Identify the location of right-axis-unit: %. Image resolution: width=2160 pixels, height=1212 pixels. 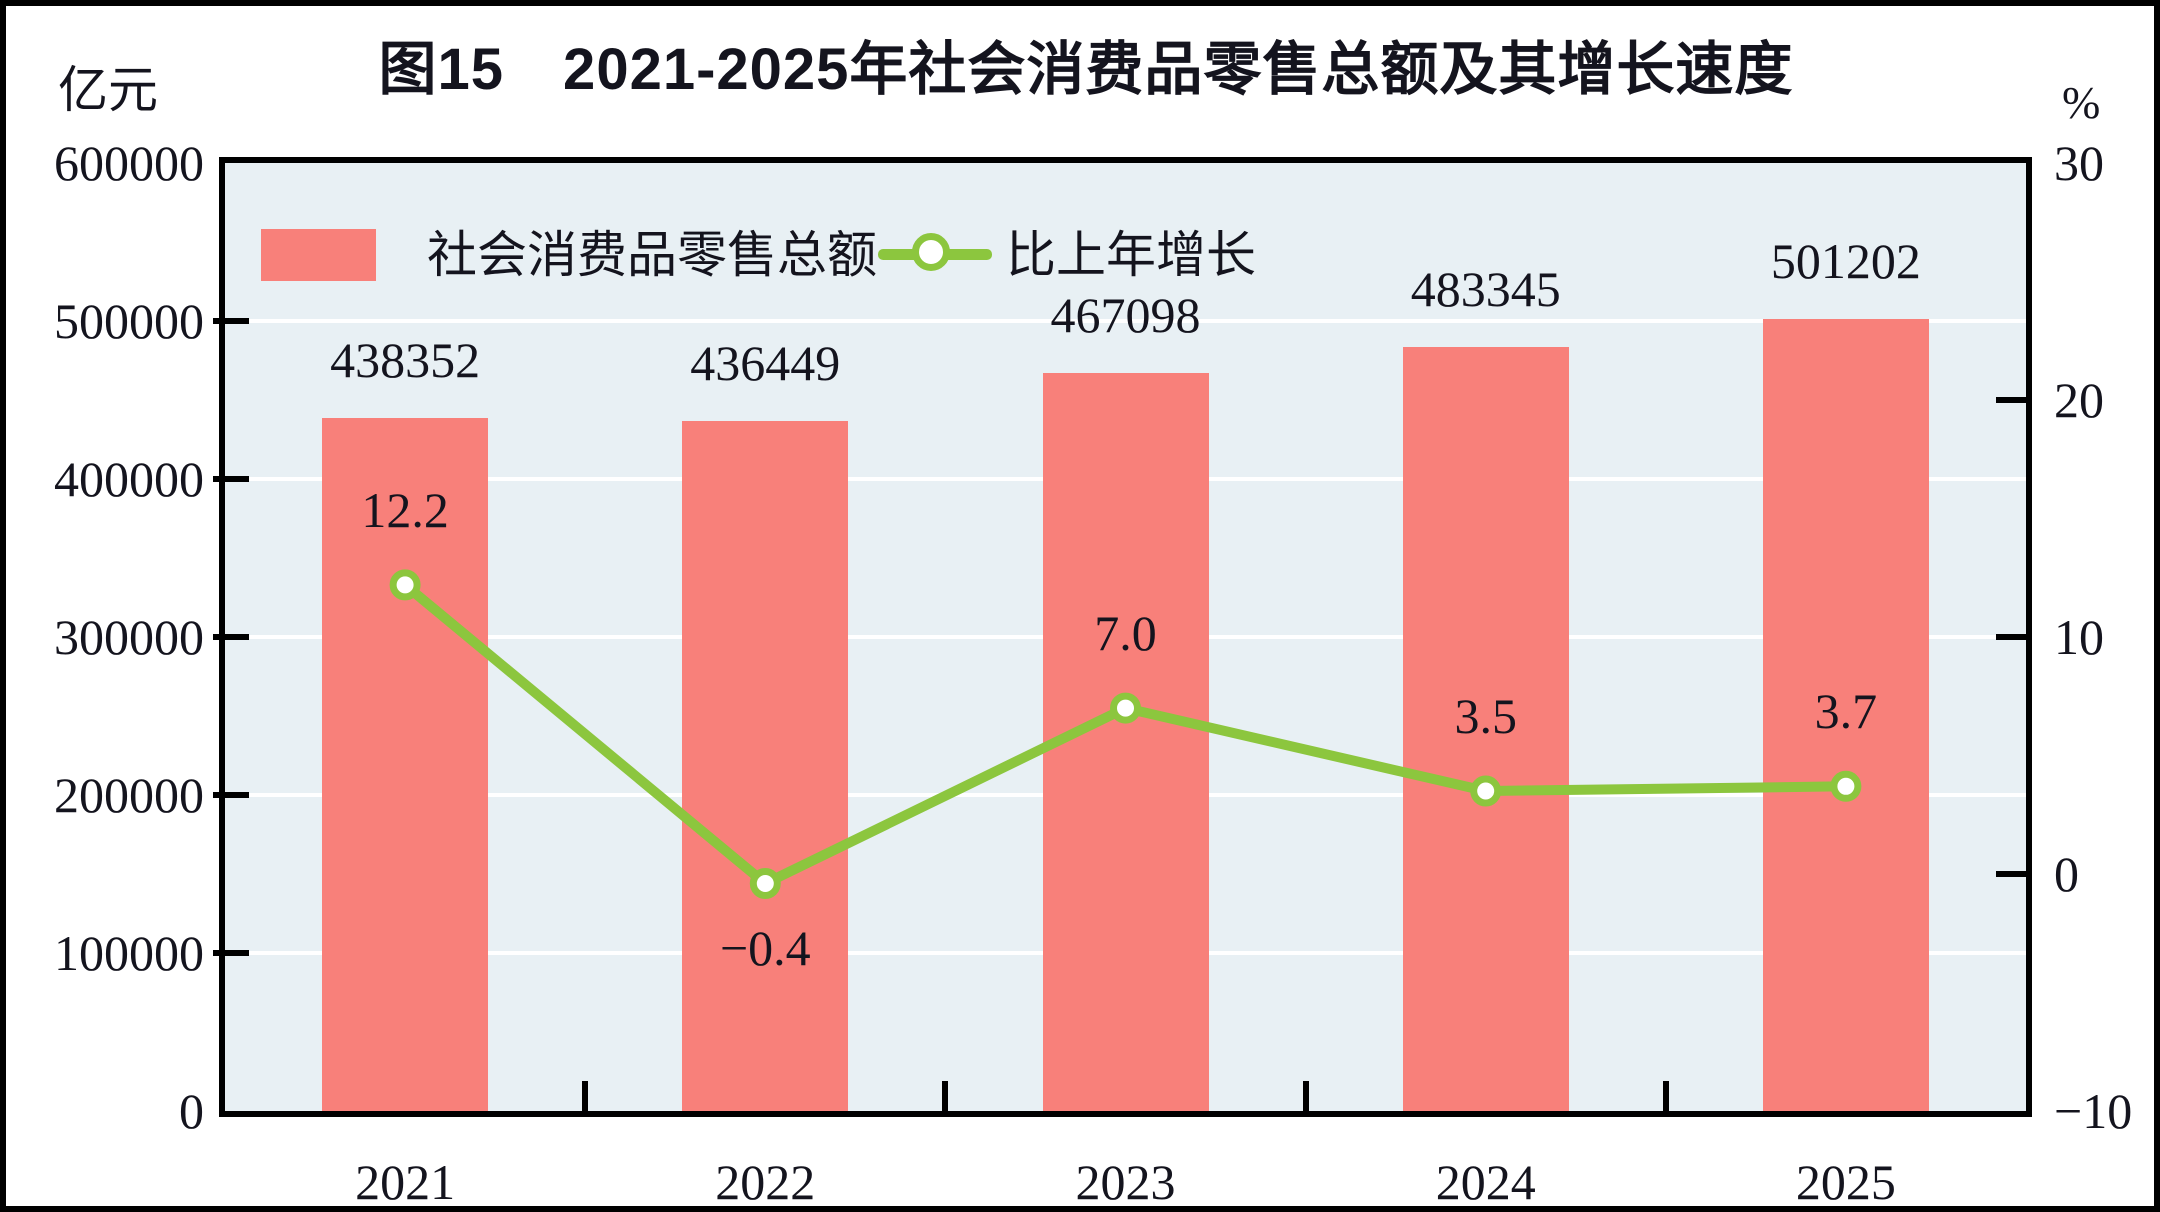
(2081, 102).